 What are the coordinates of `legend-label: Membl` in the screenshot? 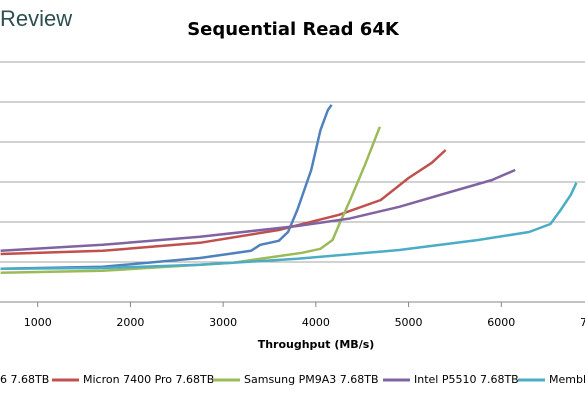 It's located at (567, 379).